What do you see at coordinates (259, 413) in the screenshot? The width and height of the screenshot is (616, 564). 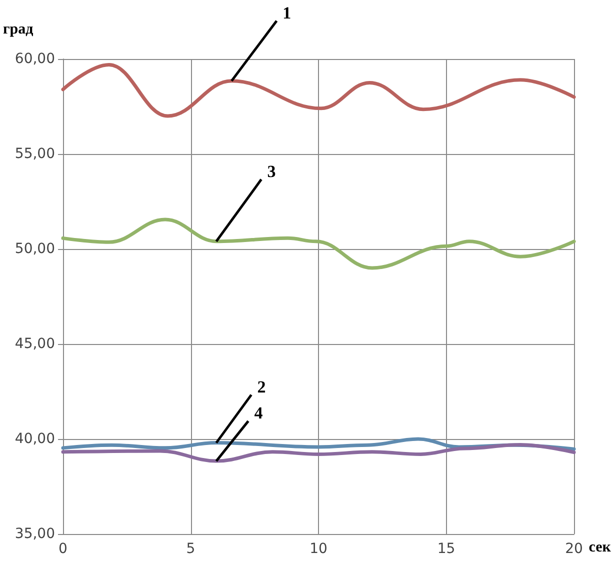 I see `series-label: 4` at bounding box center [259, 413].